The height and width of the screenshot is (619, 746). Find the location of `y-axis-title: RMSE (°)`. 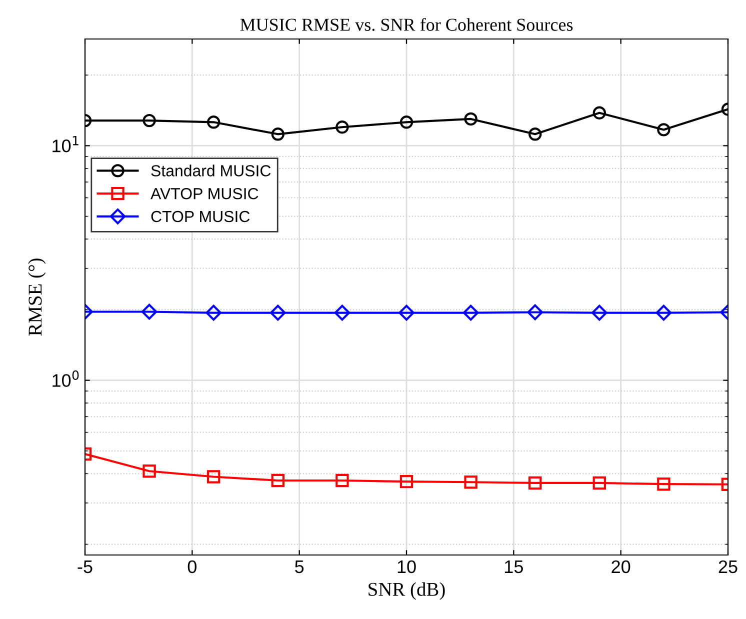

y-axis-title: RMSE (°) is located at coordinates (37, 297).